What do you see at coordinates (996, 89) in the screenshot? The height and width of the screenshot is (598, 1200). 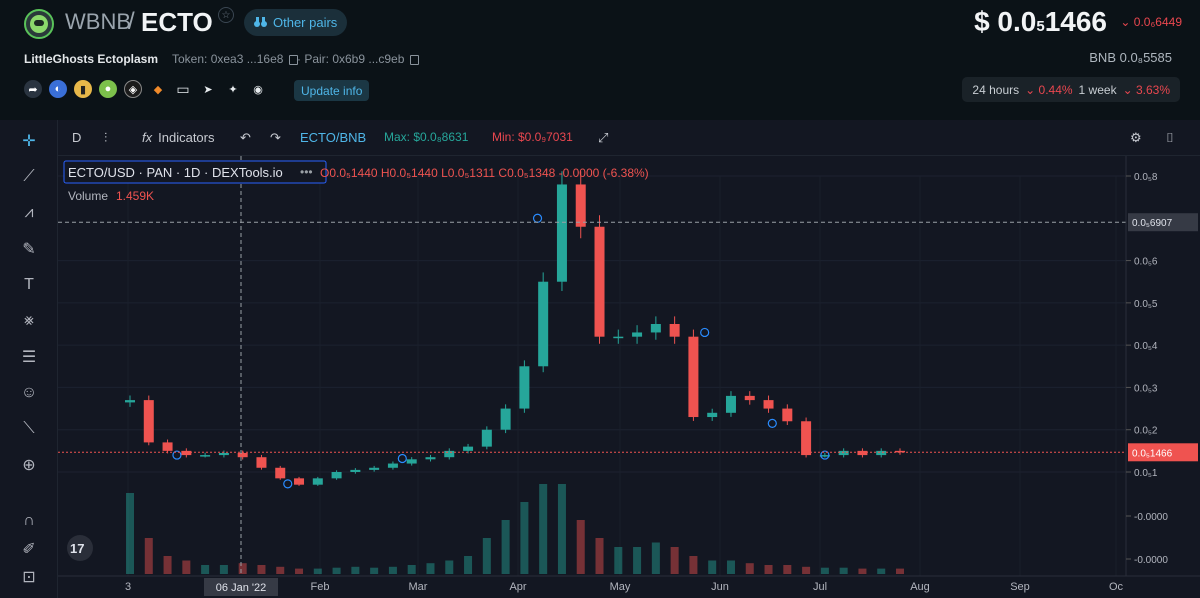 I see `change-24h-label: 24 hours` at bounding box center [996, 89].